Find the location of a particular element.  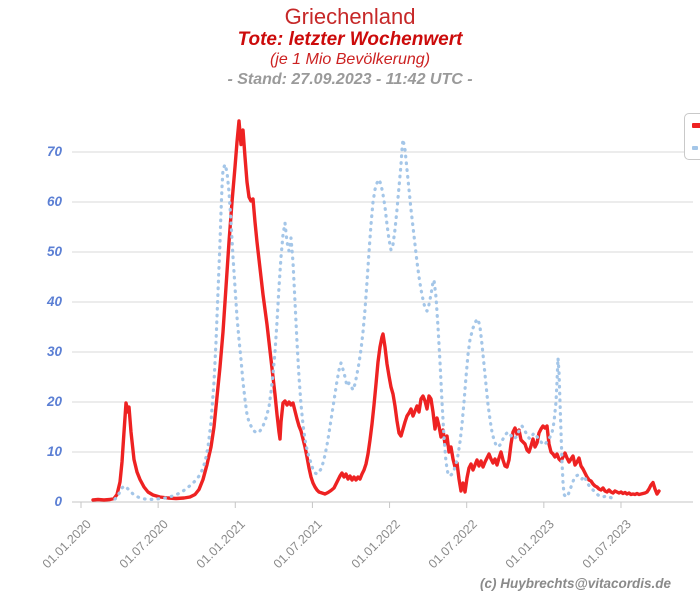

legend-swatch-red-series-icon is located at coordinates (696, 125).